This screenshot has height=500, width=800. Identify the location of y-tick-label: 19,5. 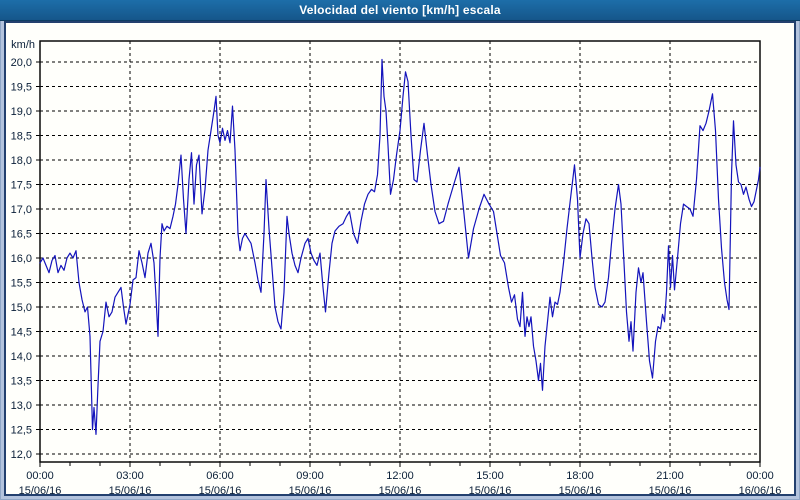
(21, 88).